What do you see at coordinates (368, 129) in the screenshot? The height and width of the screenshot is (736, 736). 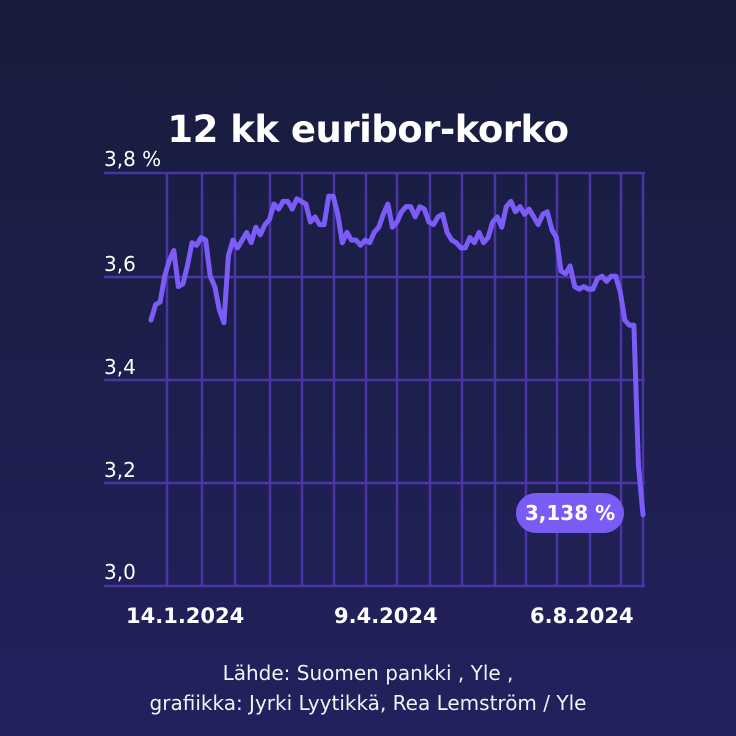 I see `chart-title: 12 kk euribor-korko` at bounding box center [368, 129].